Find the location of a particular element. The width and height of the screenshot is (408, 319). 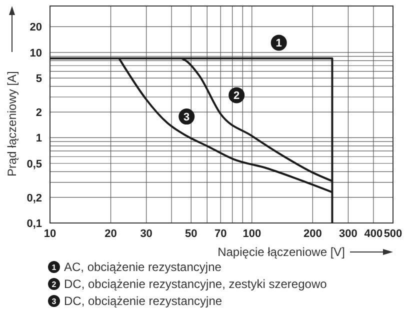

x-tick-label: 200 is located at coordinates (312, 234).